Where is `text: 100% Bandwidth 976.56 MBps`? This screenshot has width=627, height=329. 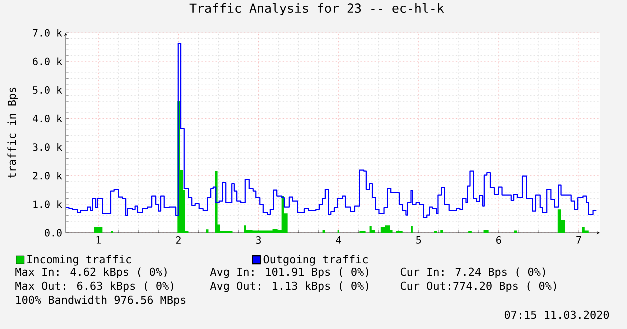
text: 100% Bandwidth 976.56 MBps is located at coordinates (101, 301).